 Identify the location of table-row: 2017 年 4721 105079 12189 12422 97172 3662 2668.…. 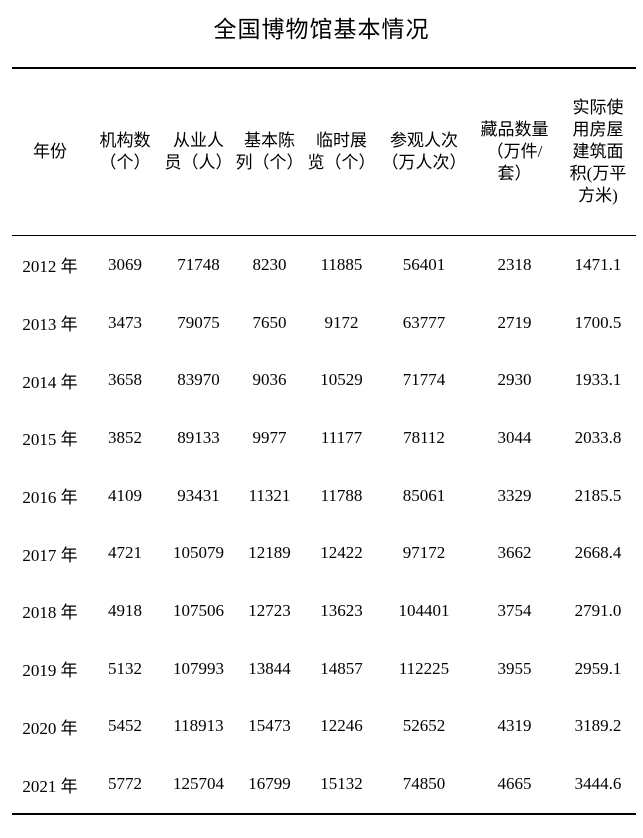
(324, 553).